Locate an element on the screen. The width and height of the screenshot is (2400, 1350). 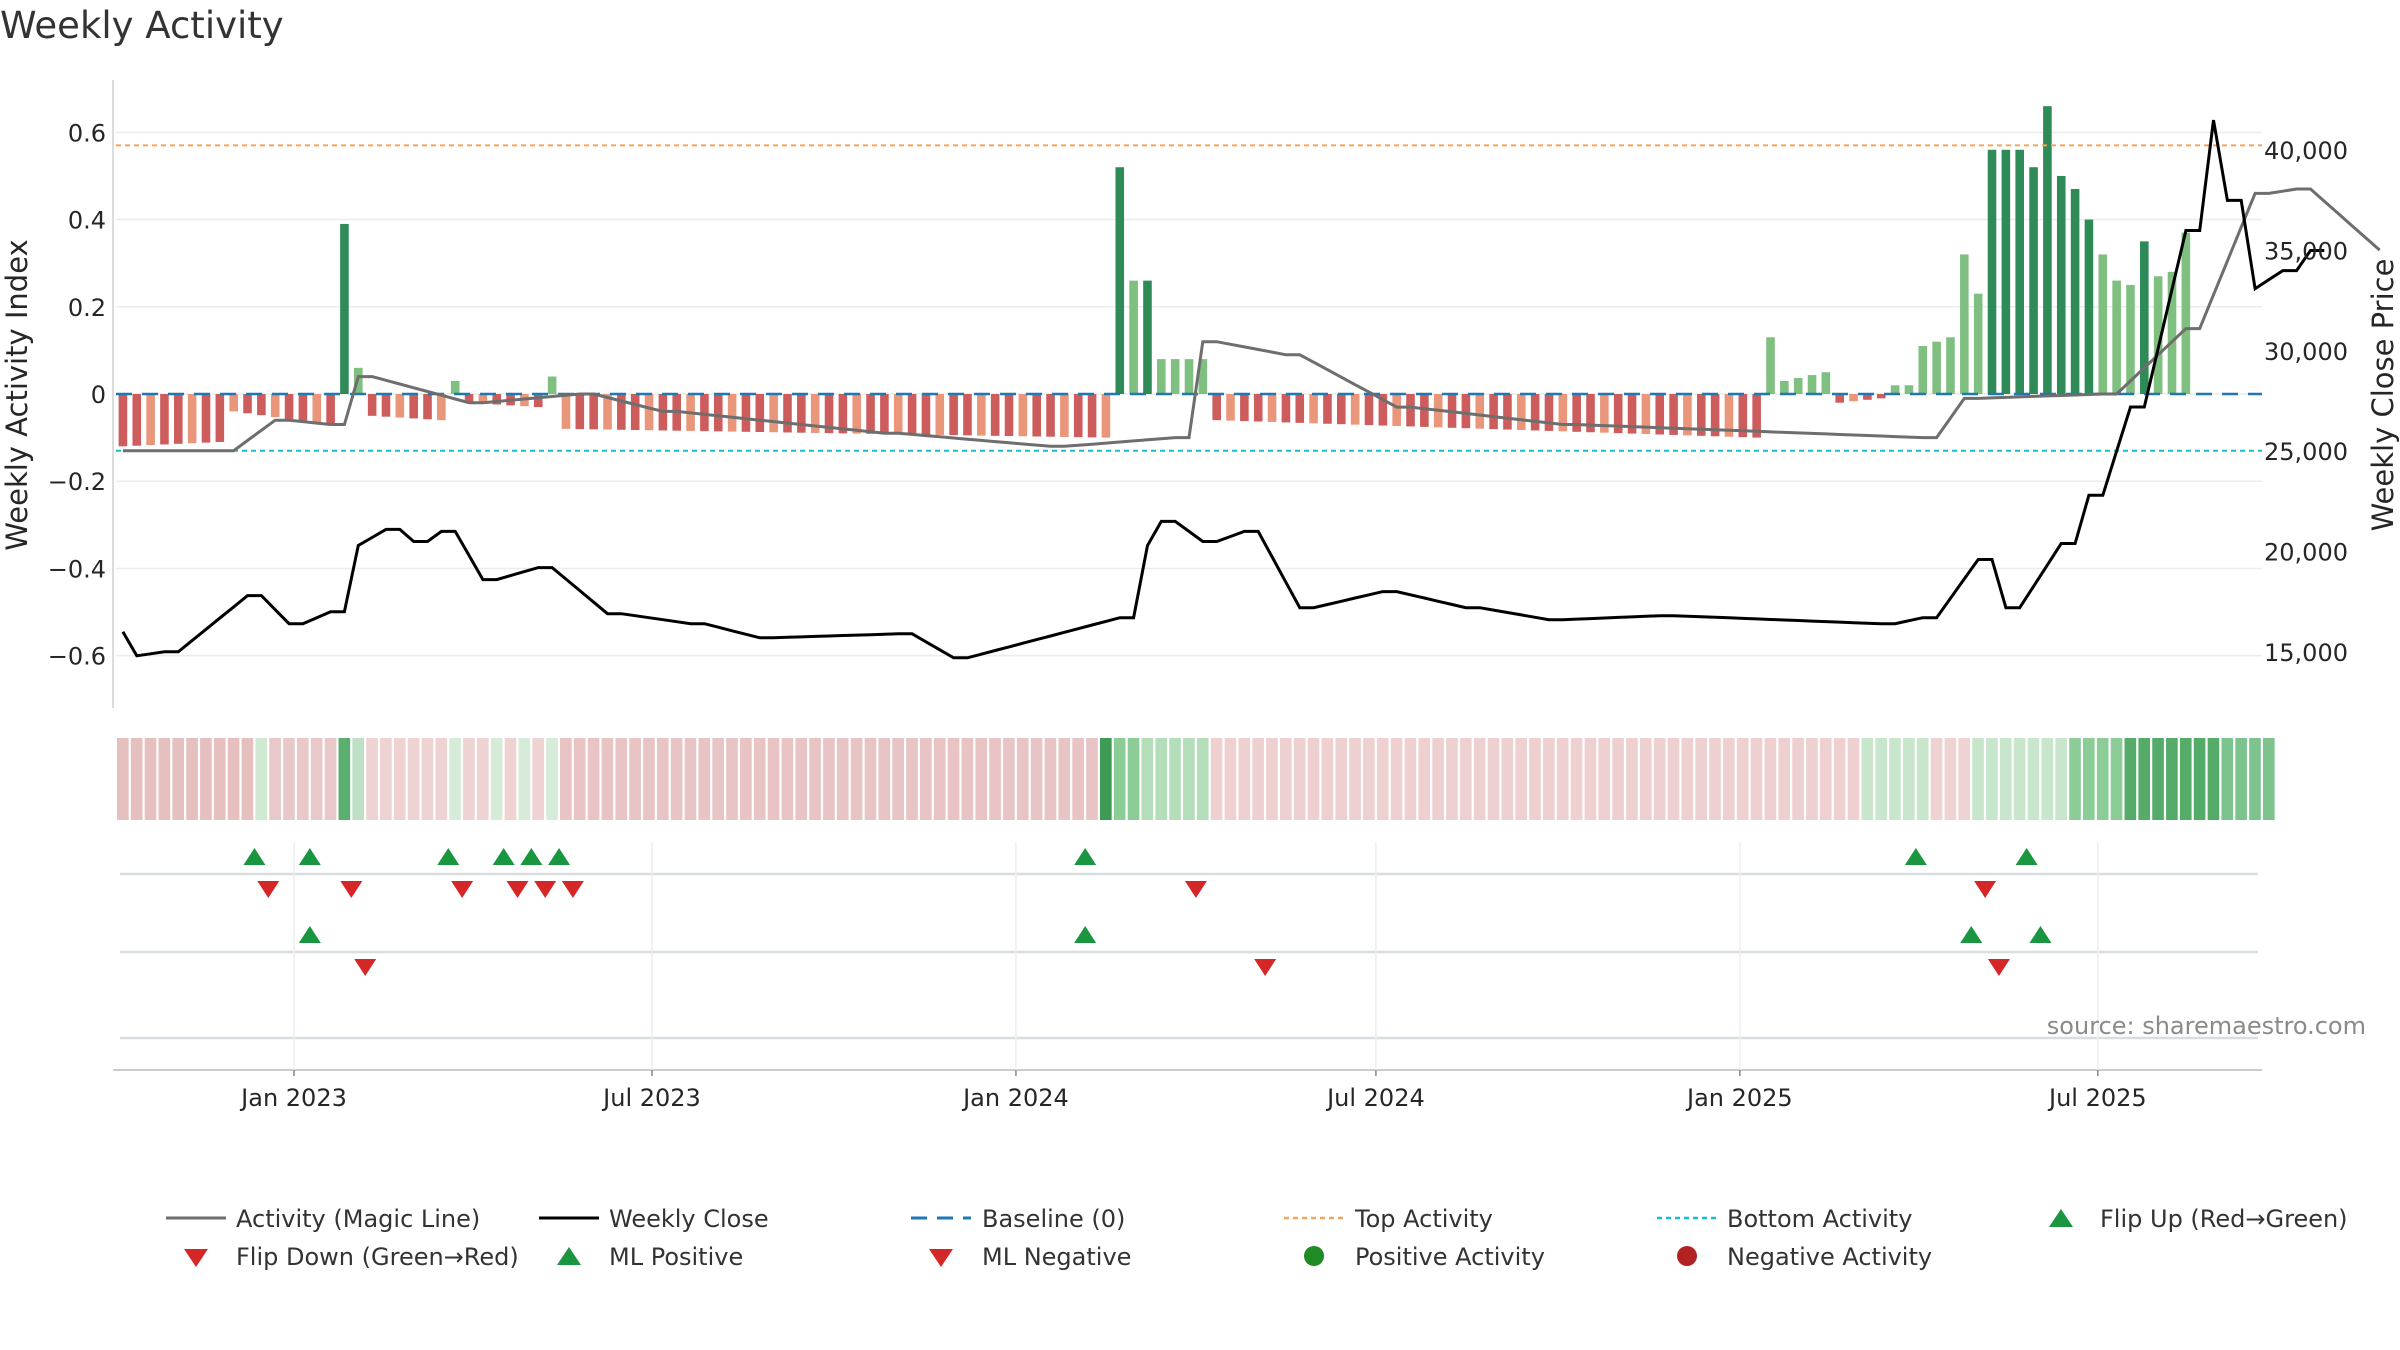
flip-down-marker is located at coordinates (462, 889).